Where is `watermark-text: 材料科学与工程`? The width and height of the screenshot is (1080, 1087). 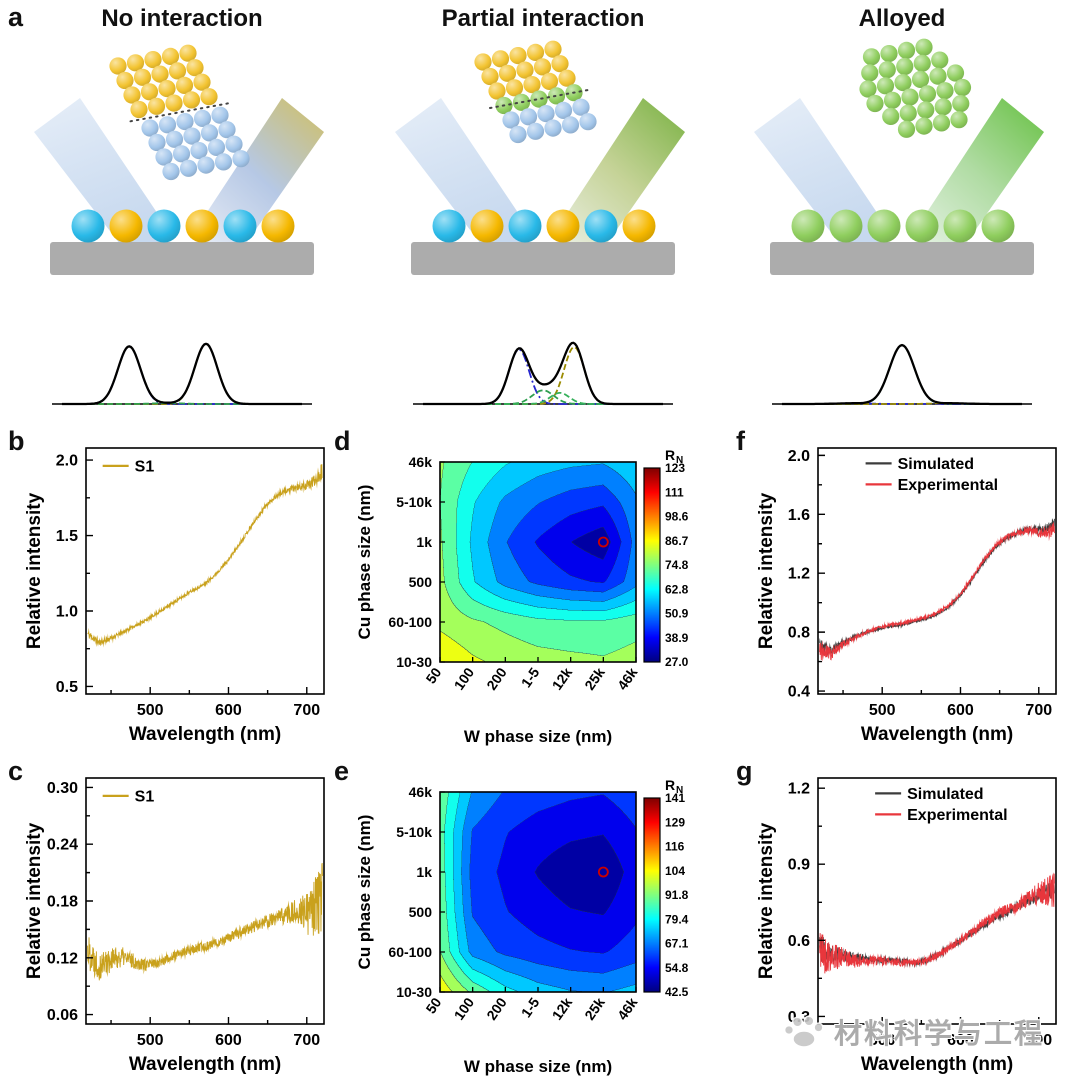
watermark-text: 材料科学与工程 is located at coordinates (939, 1033).